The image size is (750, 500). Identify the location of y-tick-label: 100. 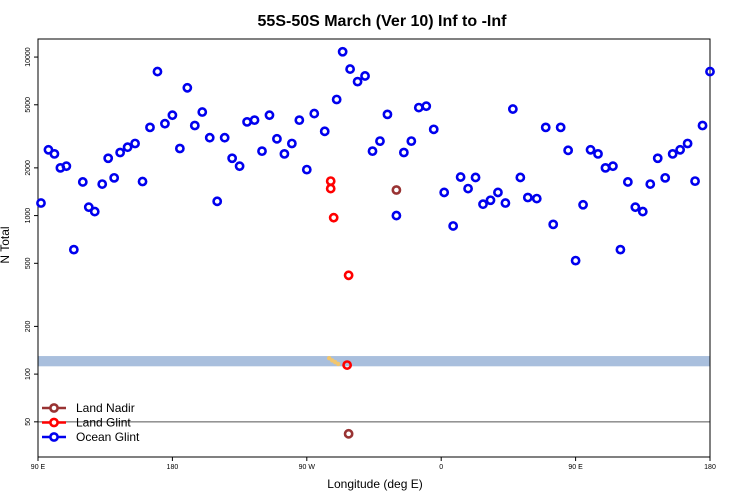
(28, 374).